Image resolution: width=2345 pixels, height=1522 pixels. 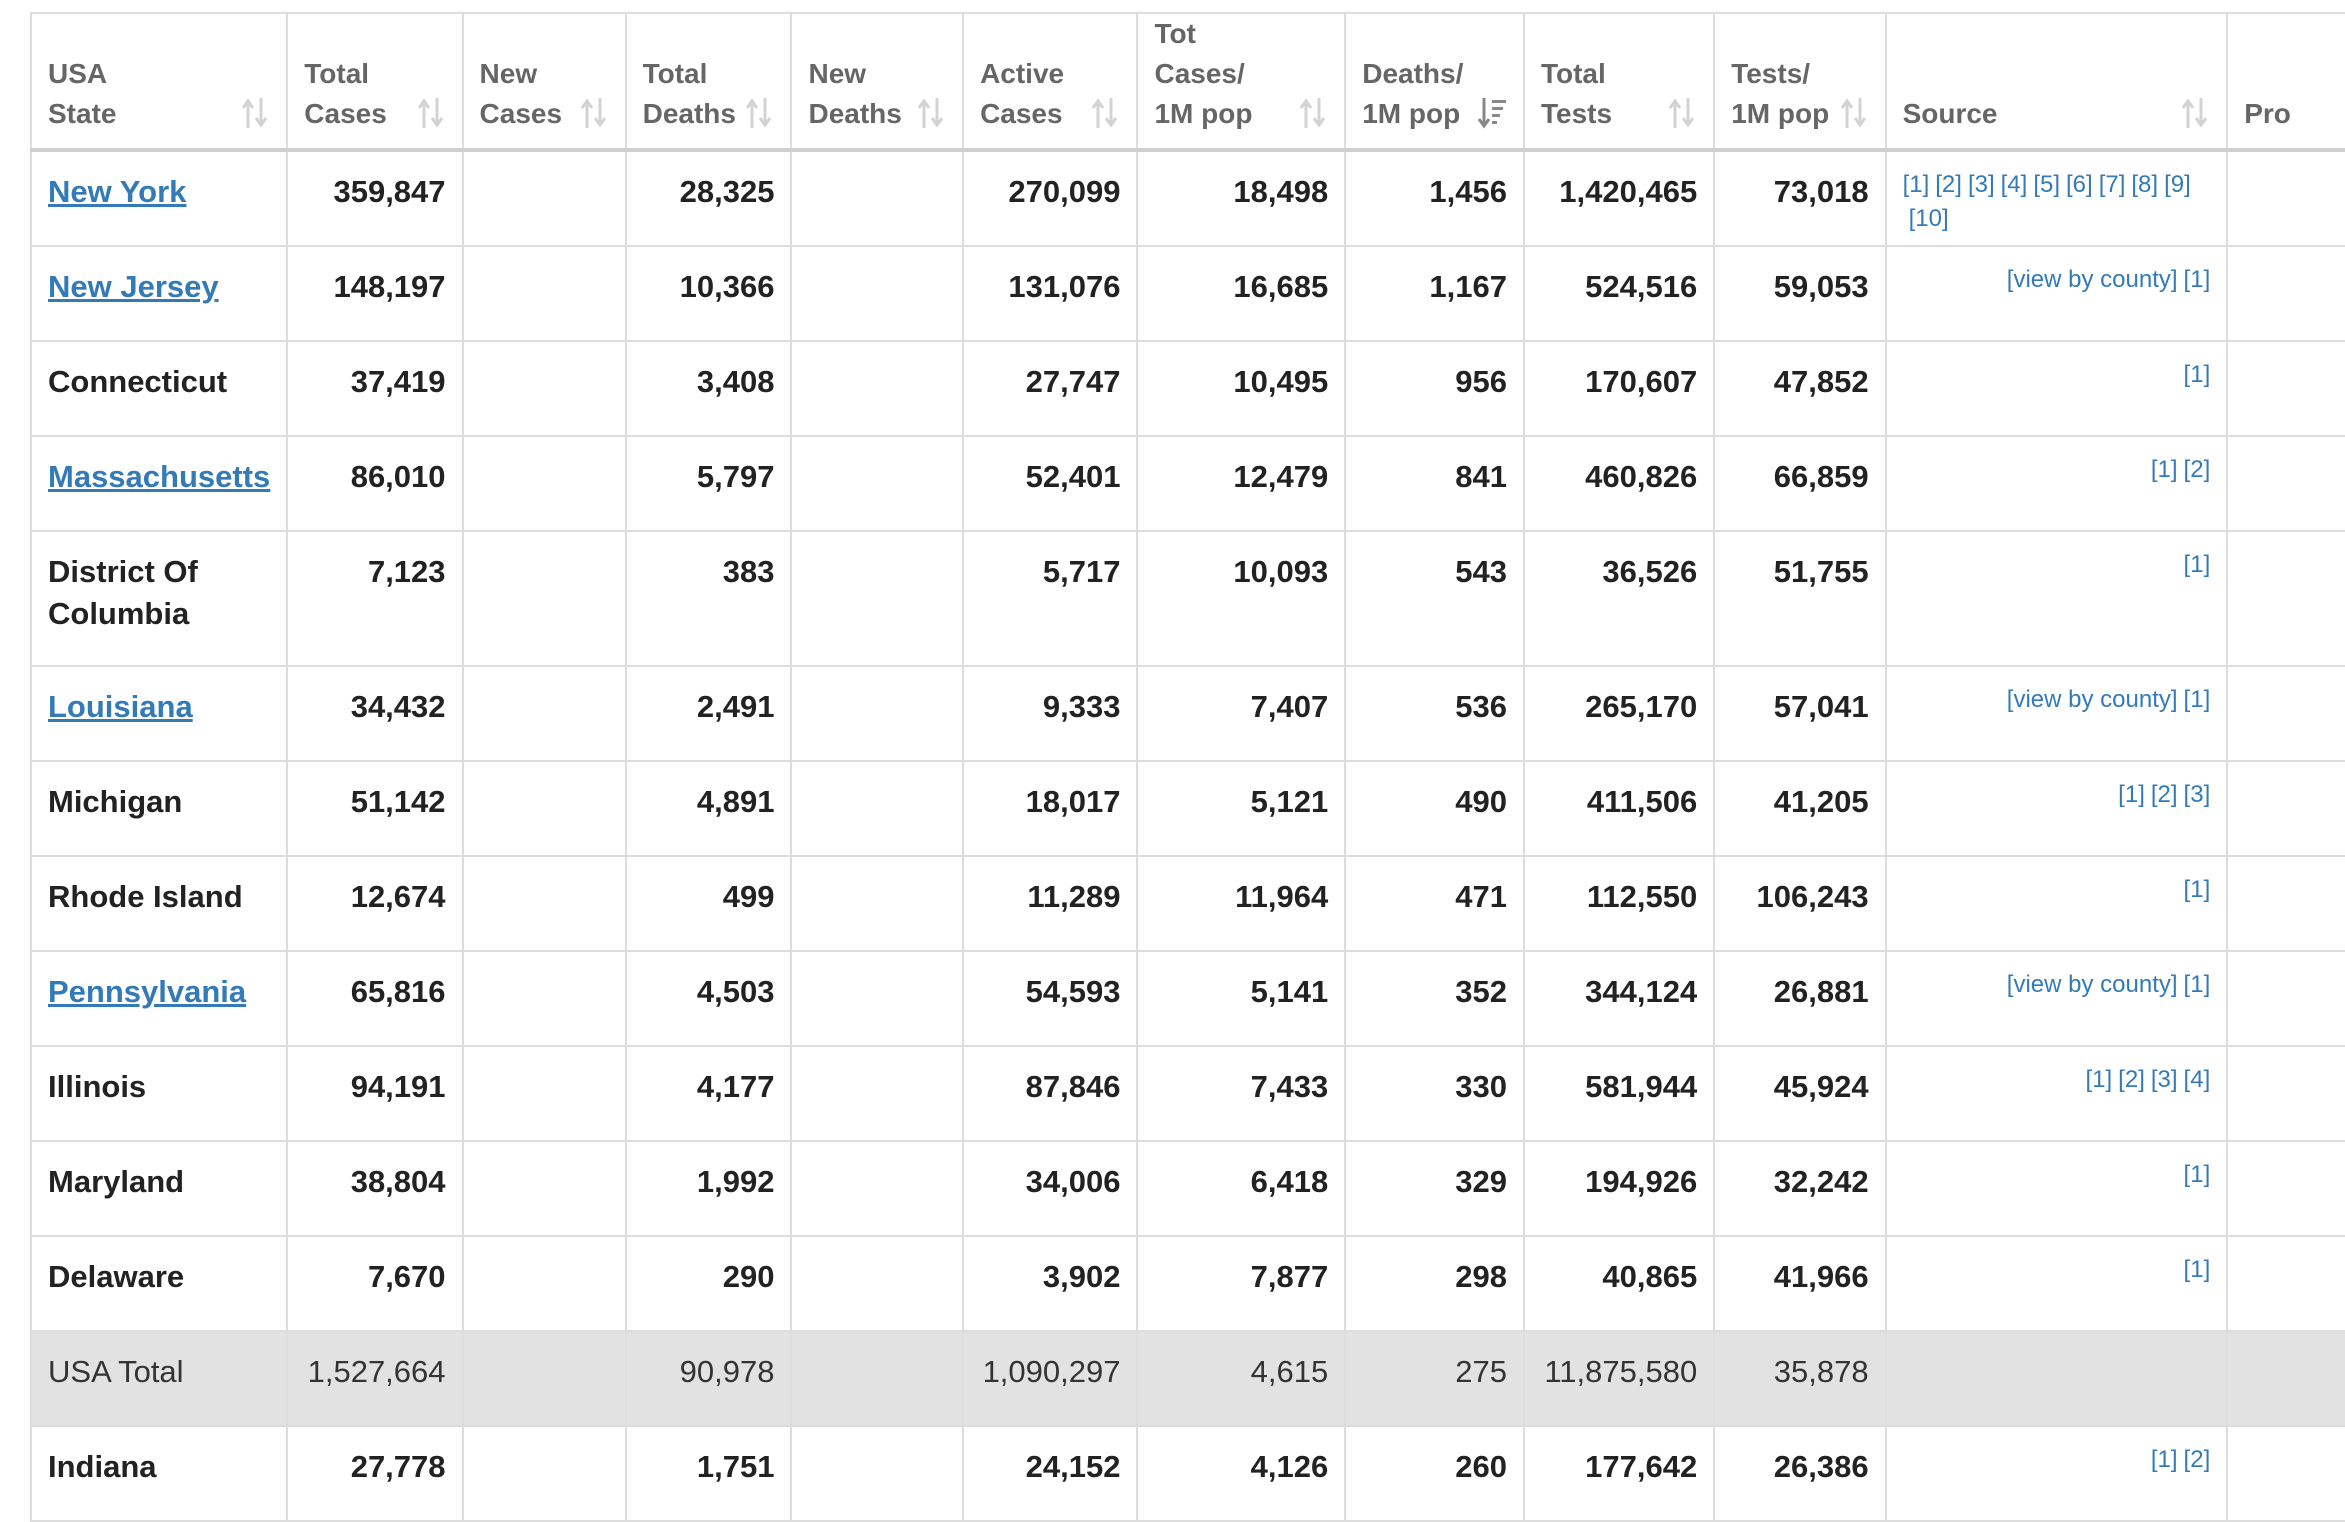 I want to click on column-header-new-deaths: New Deaths, so click(x=877, y=82).